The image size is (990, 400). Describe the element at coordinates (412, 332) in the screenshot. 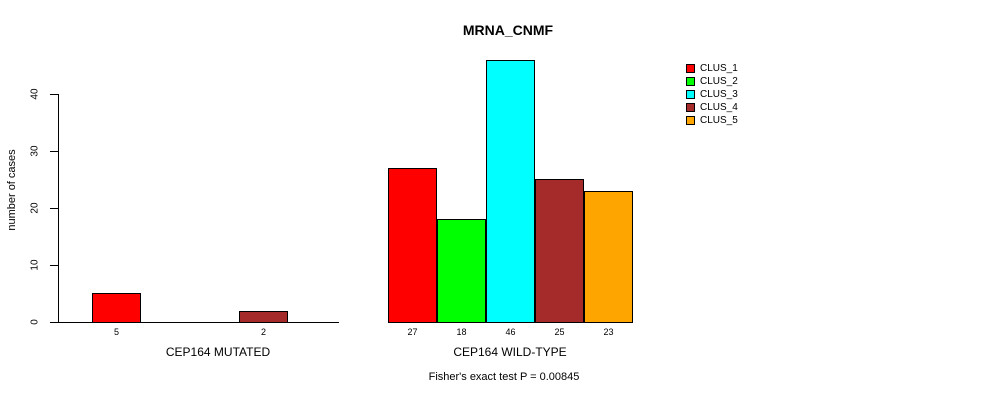

I see `bar-value-label: 27` at that location.